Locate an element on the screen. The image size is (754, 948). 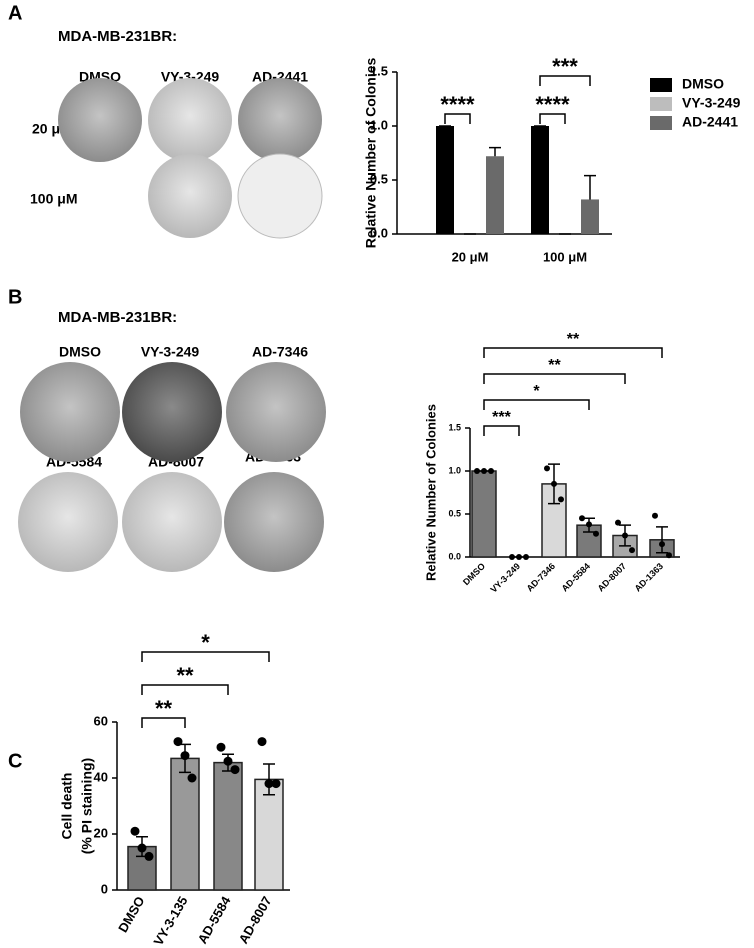
significance-label: * is located at coordinates (205, 642).